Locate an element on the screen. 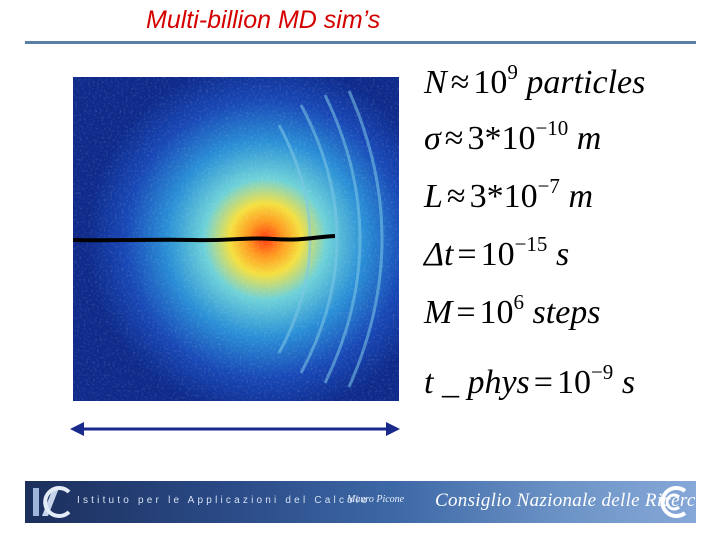 The height and width of the screenshot is (540, 720). eq-lhs: M is located at coordinates (438, 312).